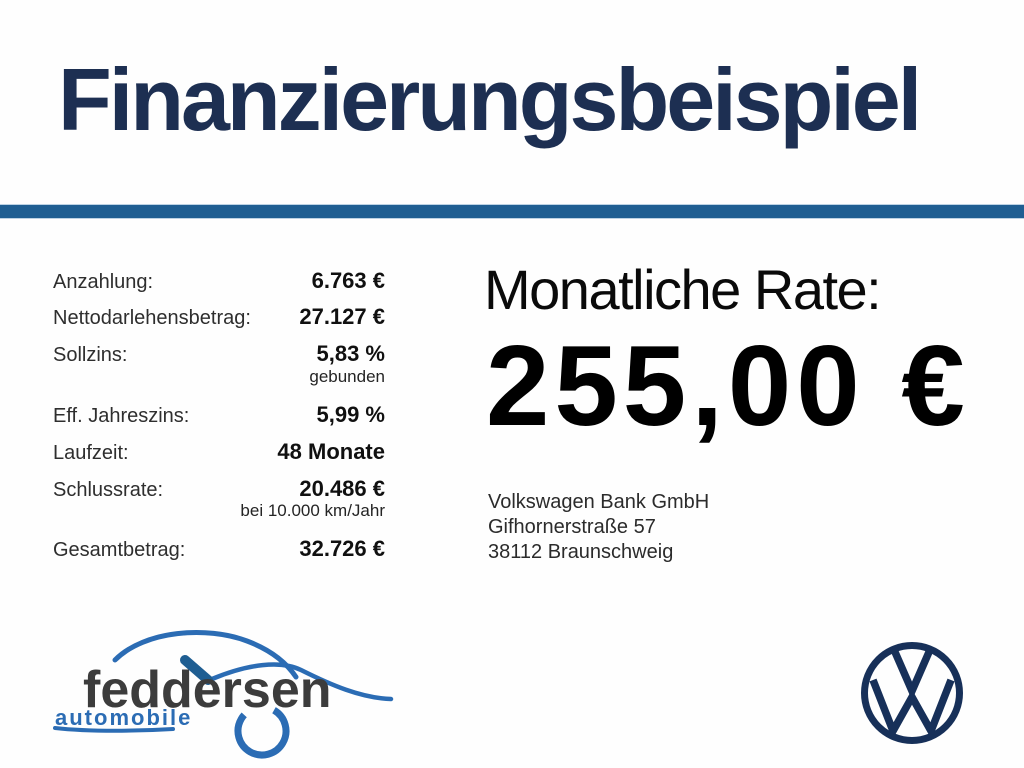 This screenshot has width=1024, height=768. What do you see at coordinates (490, 99) in the screenshot?
I see `page-title: Finanzierungsbeispiel` at bounding box center [490, 99].